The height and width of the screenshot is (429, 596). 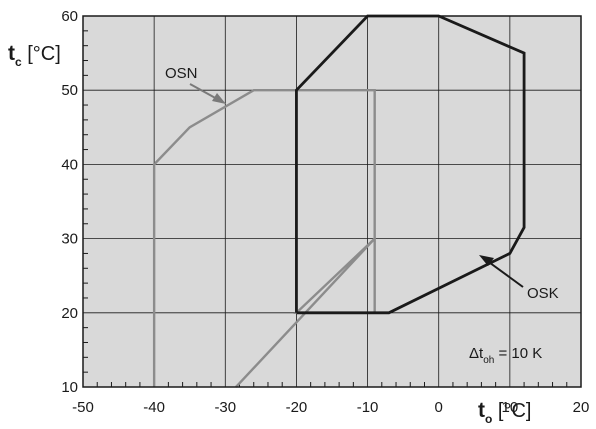 What do you see at coordinates (154, 407) in the screenshot?
I see `x-tick-label: -40` at bounding box center [154, 407].